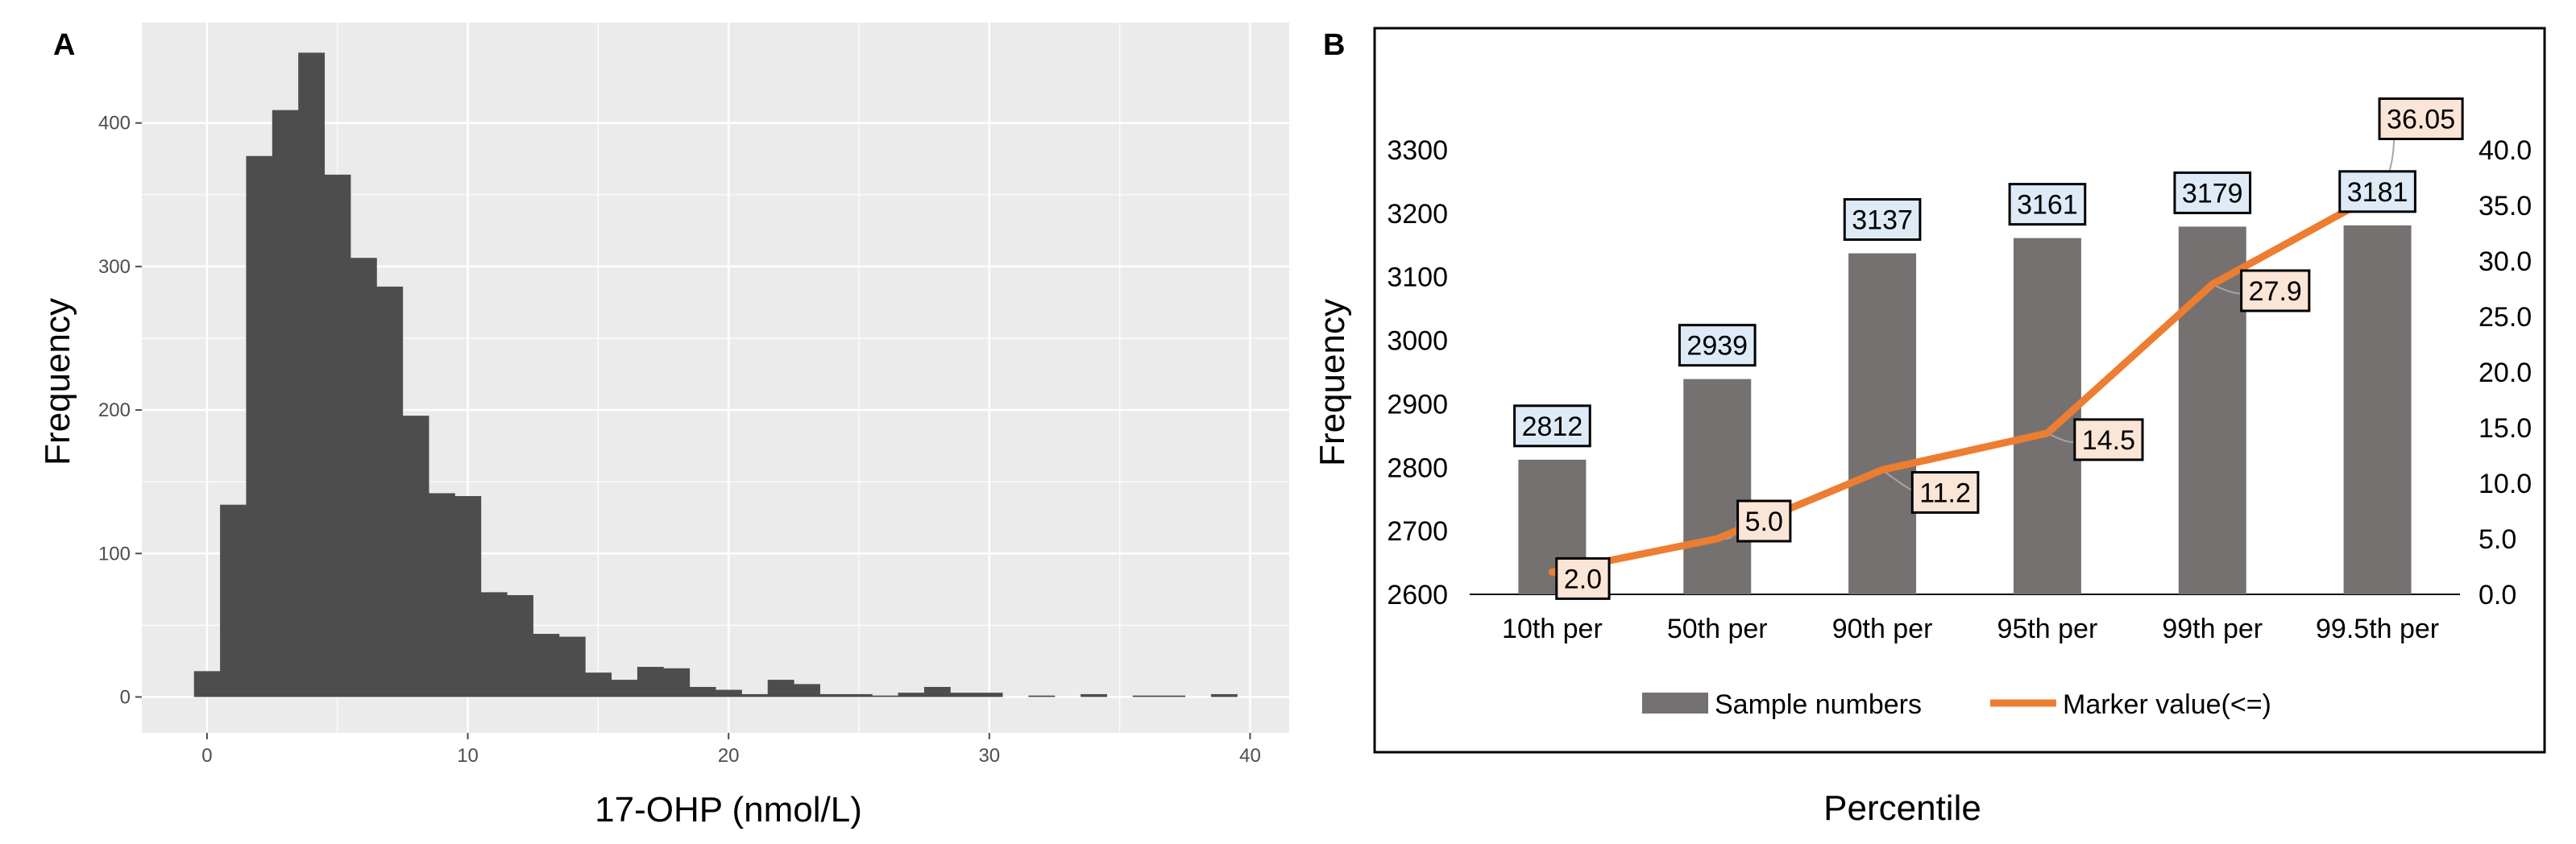 Image resolution: width=2576 pixels, height=844 pixels. What do you see at coordinates (728, 810) in the screenshot?
I see `panel-a-x-axis-label: 17-OHP (nmol/L)` at bounding box center [728, 810].